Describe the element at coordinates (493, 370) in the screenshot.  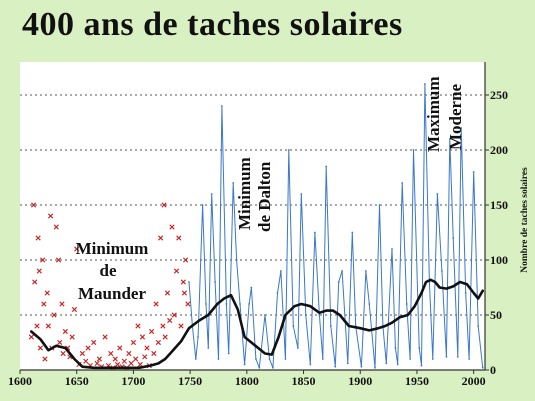
I see `y-tick-label: 0` at that location.